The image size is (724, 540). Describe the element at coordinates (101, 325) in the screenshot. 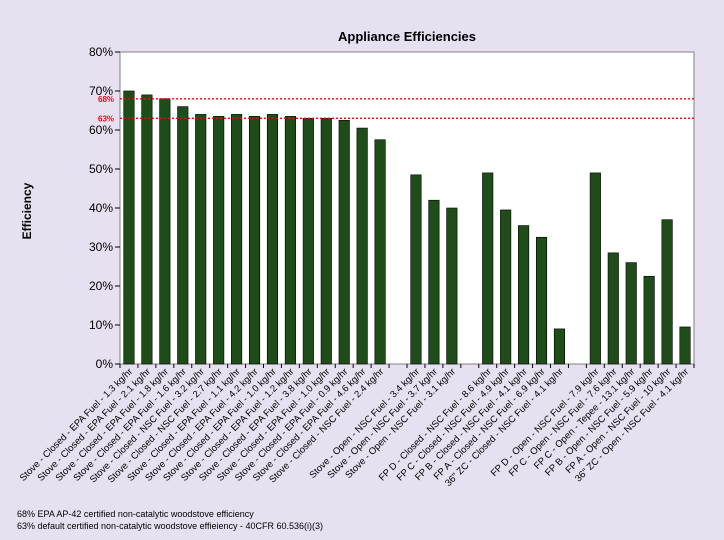

I see `y-tick-label: 10%` at that location.